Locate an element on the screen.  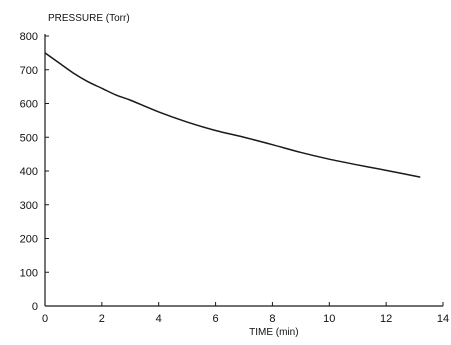
y-tick-label: 400 is located at coordinates (29, 172).